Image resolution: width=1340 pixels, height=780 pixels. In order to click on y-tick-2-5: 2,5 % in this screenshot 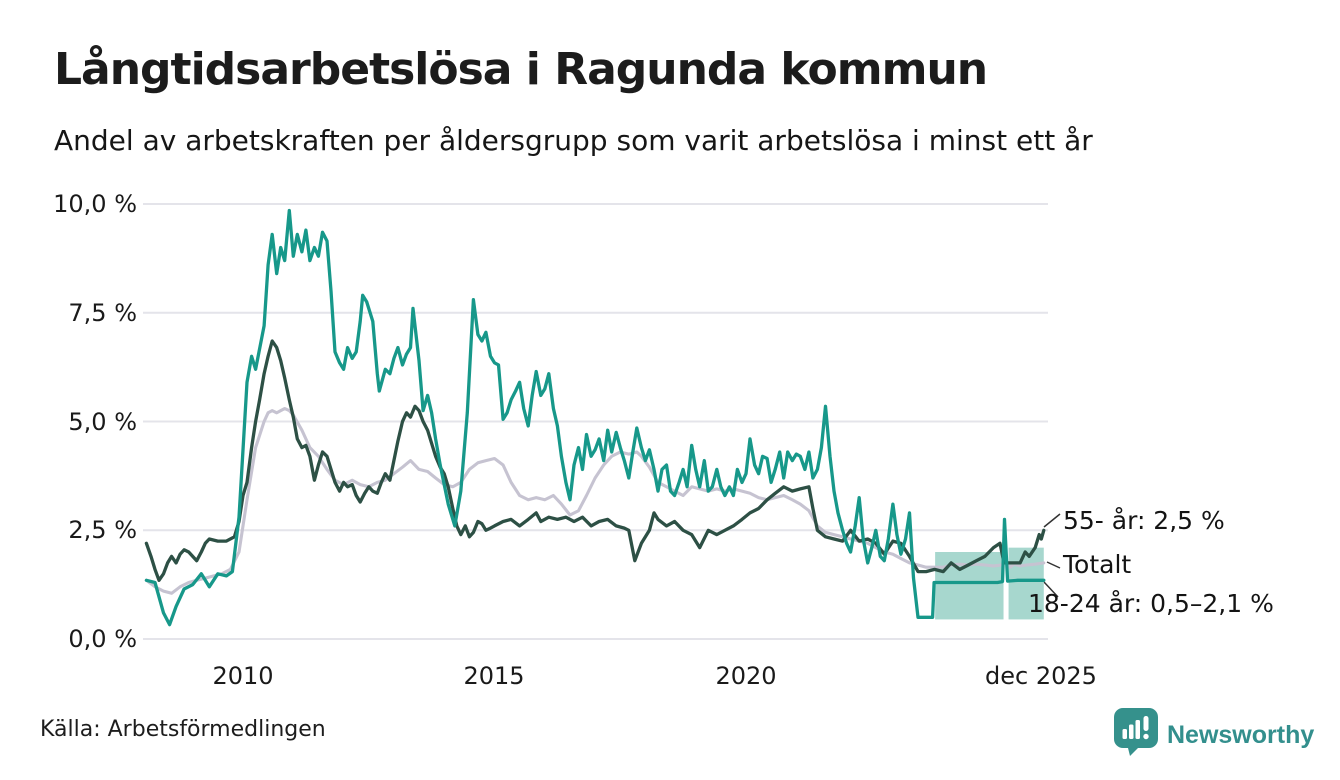, I will do `click(102, 530)`.